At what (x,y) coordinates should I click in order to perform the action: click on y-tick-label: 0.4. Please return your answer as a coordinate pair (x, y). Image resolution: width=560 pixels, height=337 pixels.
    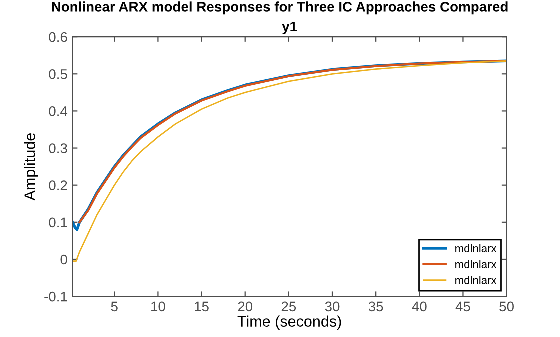
    Looking at the image, I should click on (58, 111).